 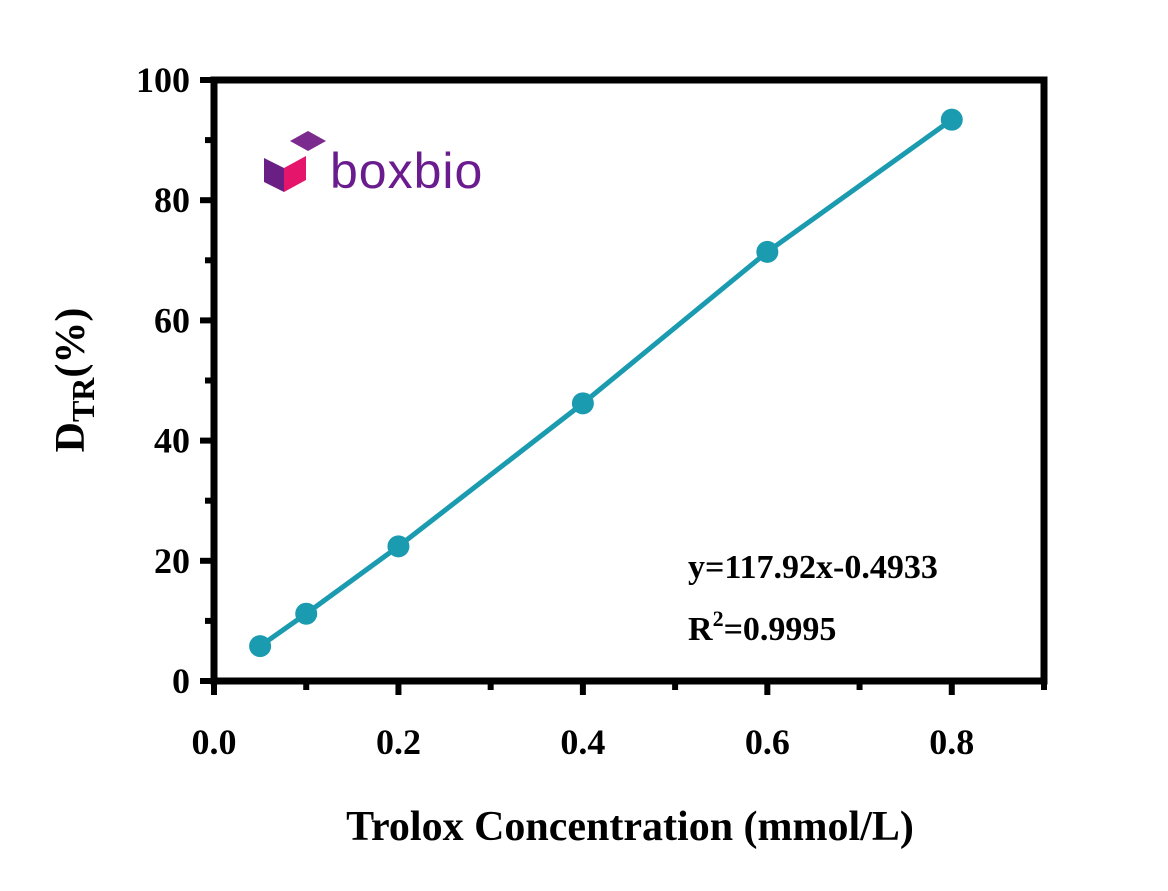 What do you see at coordinates (630, 827) in the screenshot?
I see `x-axis-title: Trolox Concentration (mmol/L)` at bounding box center [630, 827].